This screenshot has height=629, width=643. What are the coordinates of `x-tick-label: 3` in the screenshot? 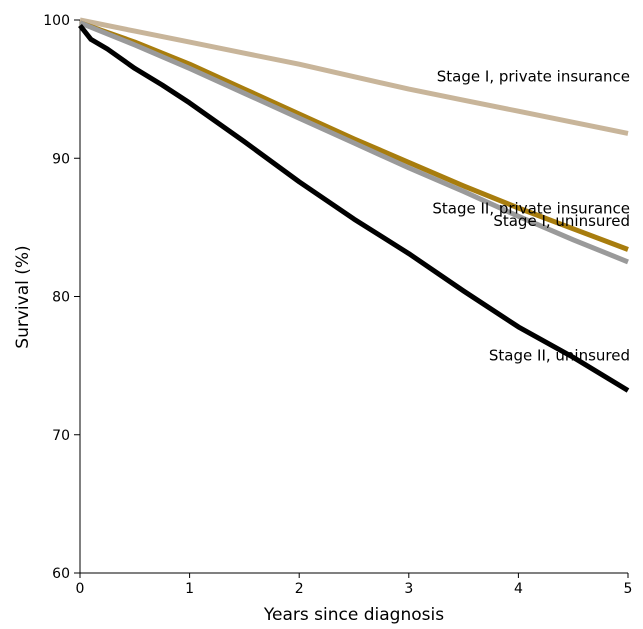 It's located at (408, 589).